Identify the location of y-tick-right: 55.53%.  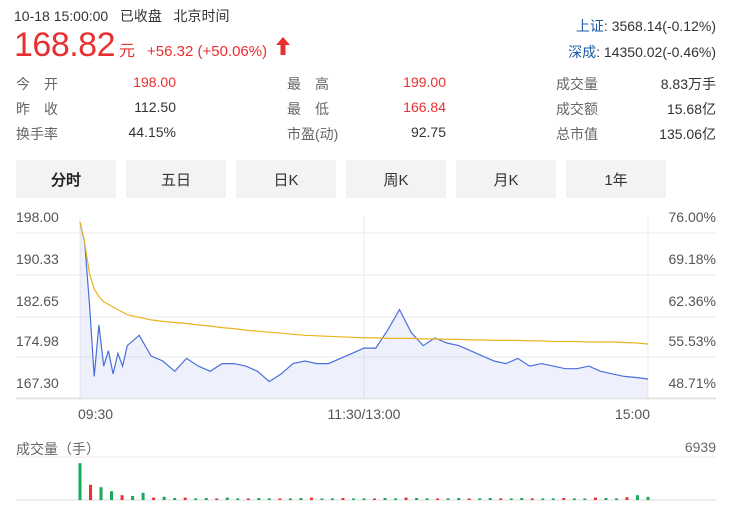
(692, 341).